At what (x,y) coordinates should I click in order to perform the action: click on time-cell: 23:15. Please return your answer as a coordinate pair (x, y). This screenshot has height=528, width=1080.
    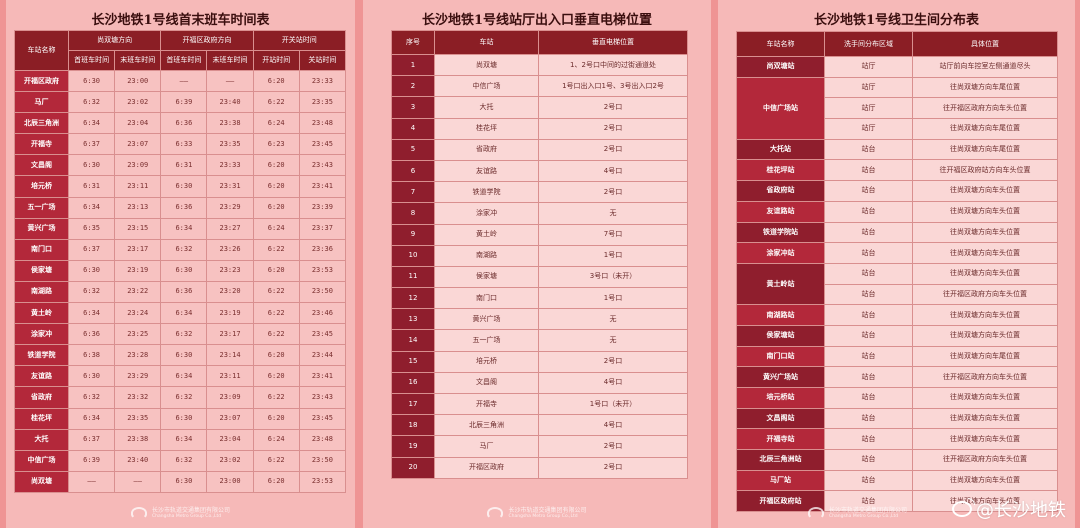
    Looking at the image, I should click on (138, 228).